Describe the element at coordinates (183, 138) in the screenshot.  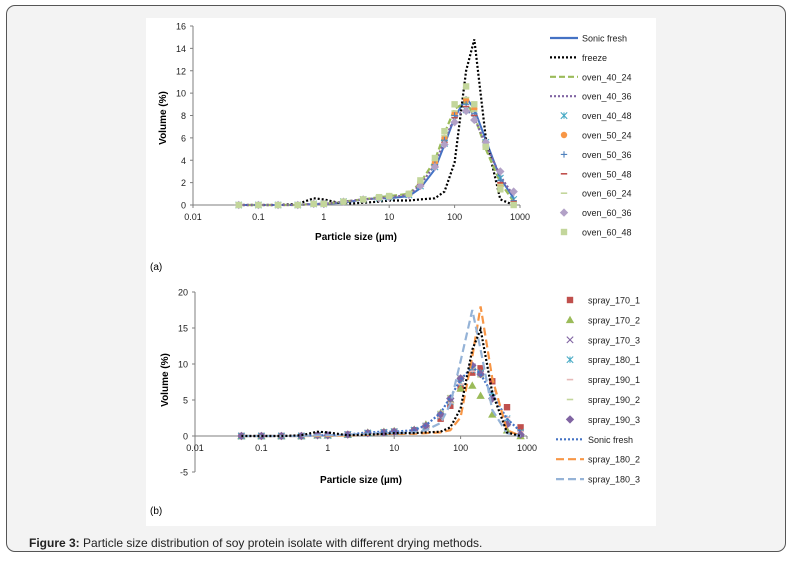
I see `y-tick-label: 6` at that location.